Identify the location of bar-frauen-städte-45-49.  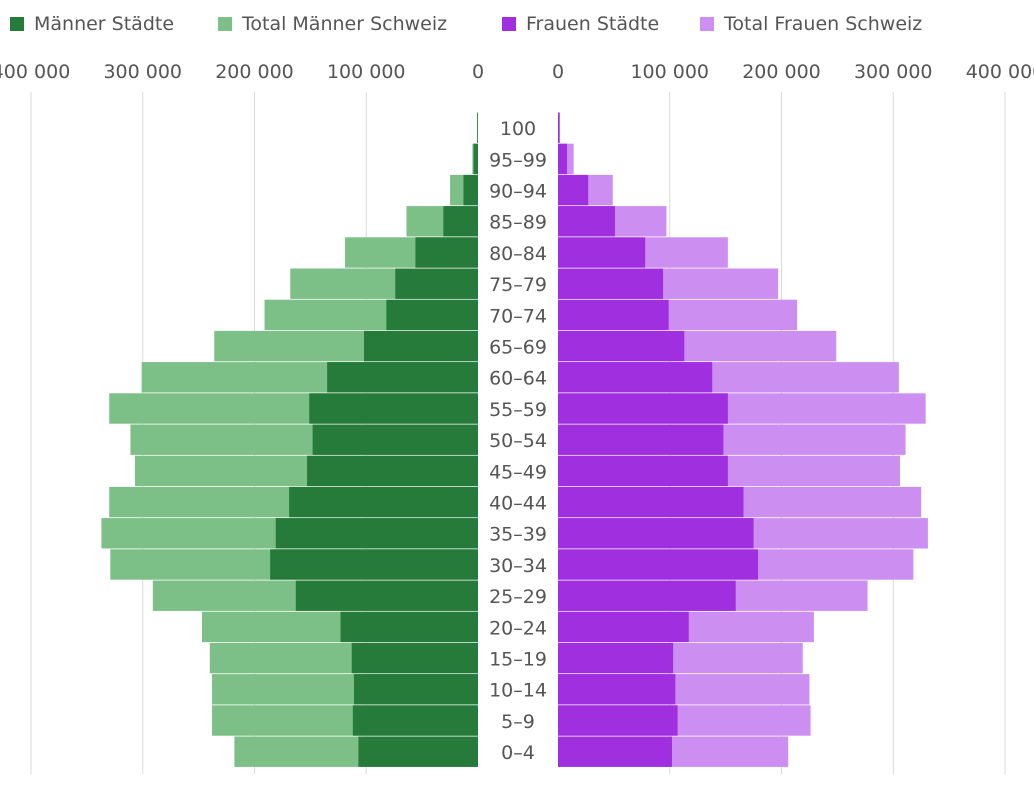
(643, 471).